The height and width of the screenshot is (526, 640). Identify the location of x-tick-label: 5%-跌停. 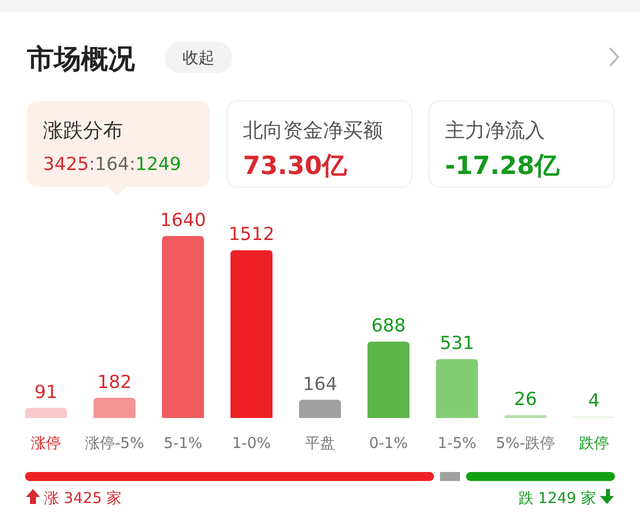
(526, 443).